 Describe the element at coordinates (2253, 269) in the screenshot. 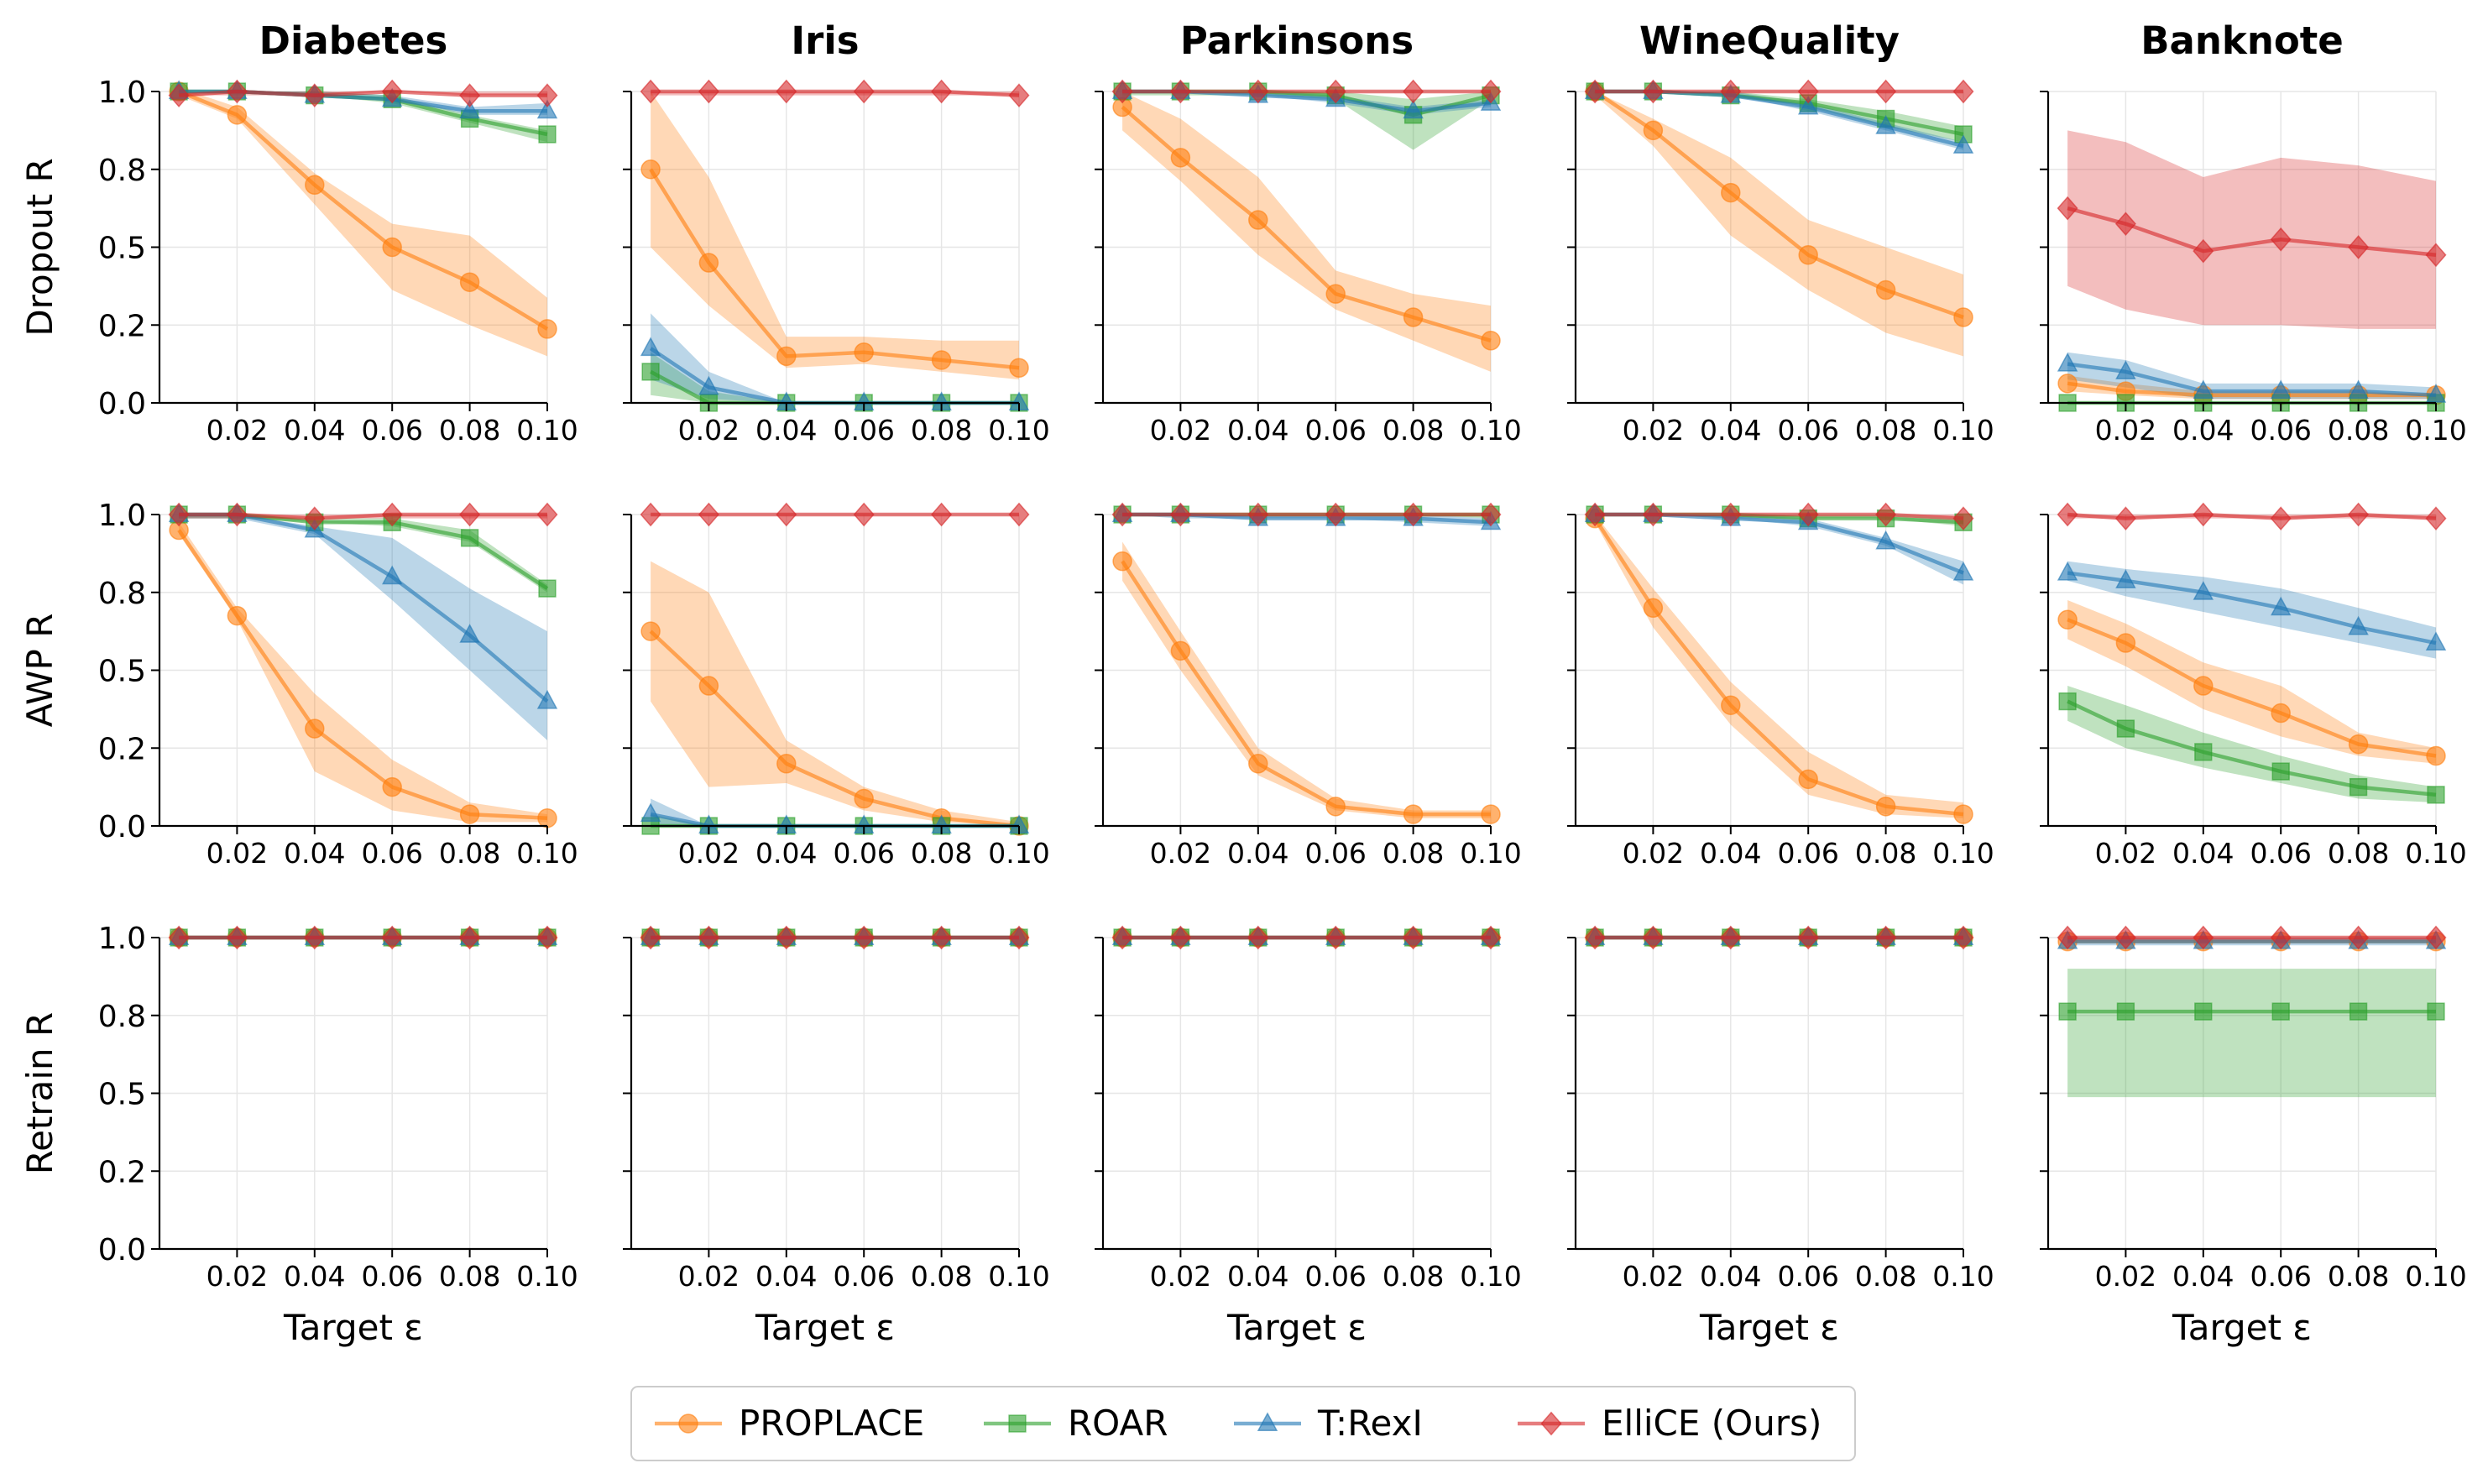

I see `panel-banknote-dropout-r: 0.02 0.04 0.06 0.08 0.10` at that location.